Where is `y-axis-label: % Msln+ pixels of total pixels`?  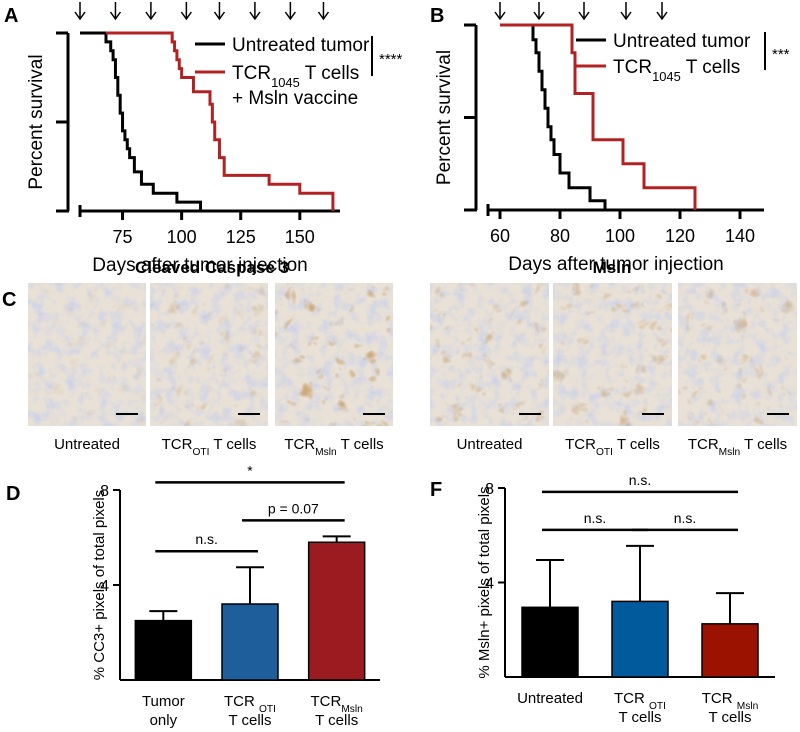
y-axis-label: % Msln+ pixels of total pixels is located at coordinates (484, 582).